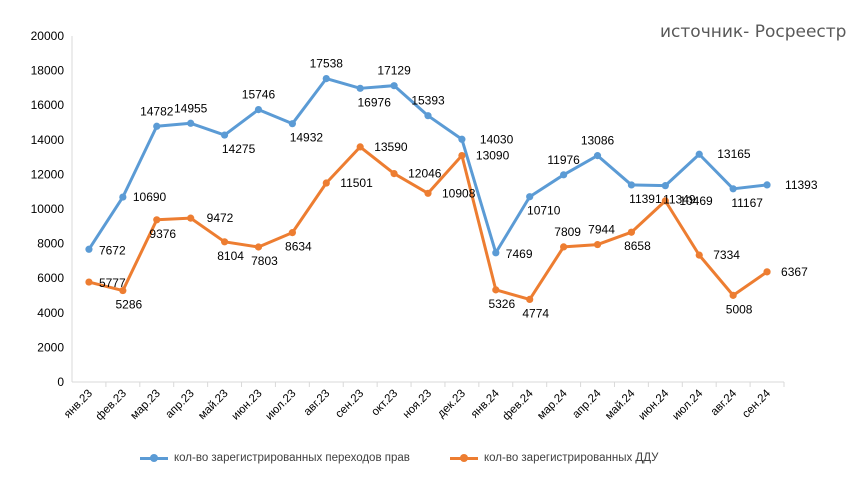  What do you see at coordinates (794, 272) in the screenshot?
I see `data-label-series-1: 6367` at bounding box center [794, 272].